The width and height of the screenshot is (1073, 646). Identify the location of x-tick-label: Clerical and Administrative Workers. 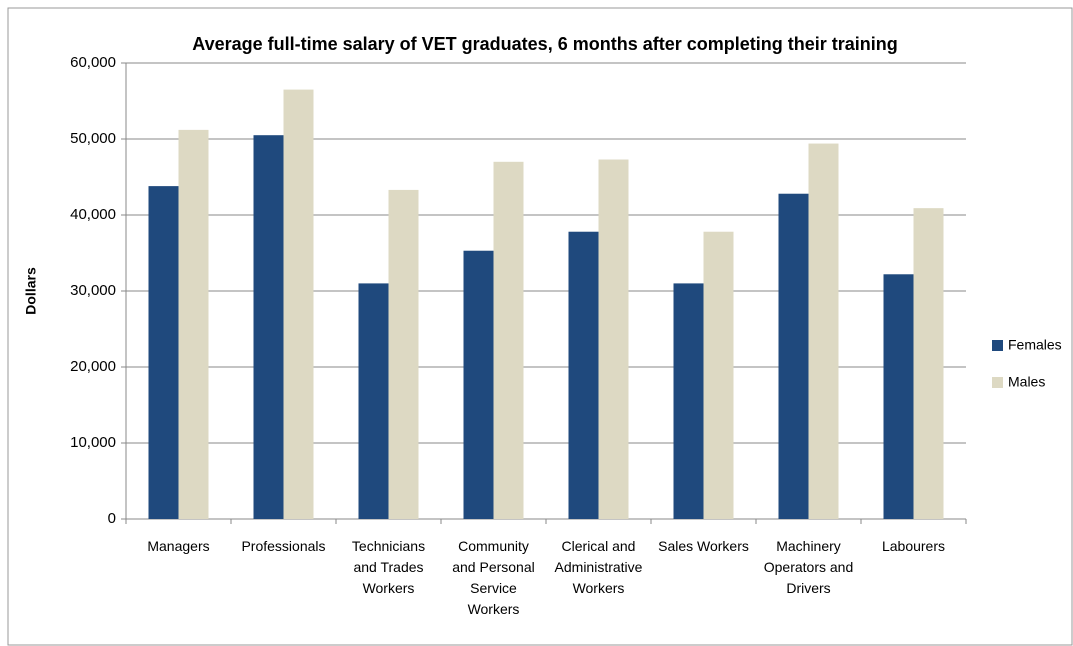
(599, 567).